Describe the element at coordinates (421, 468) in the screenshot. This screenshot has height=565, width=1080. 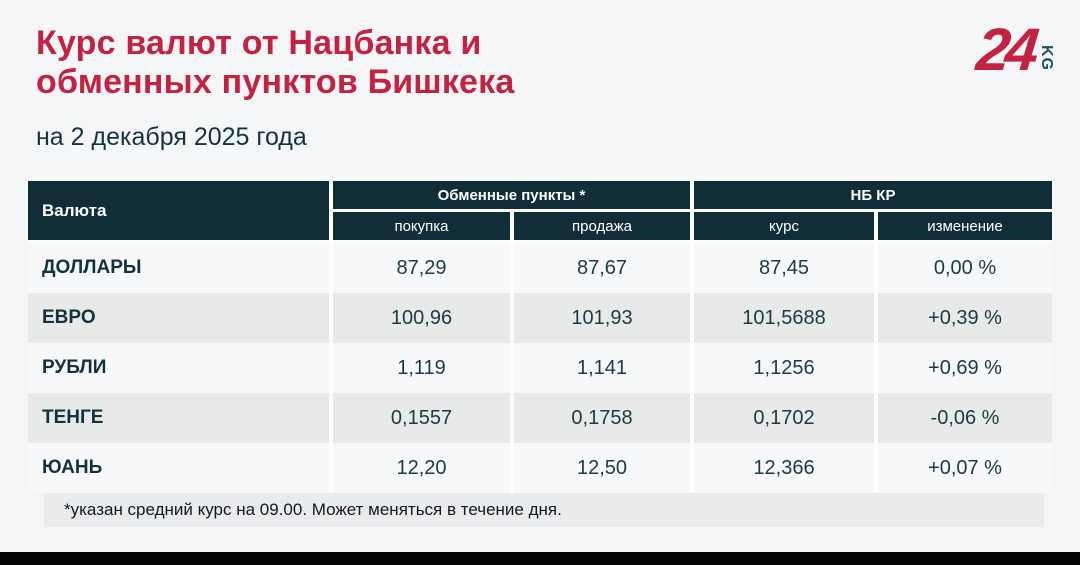
I see `cell-buy: 12,20` at that location.